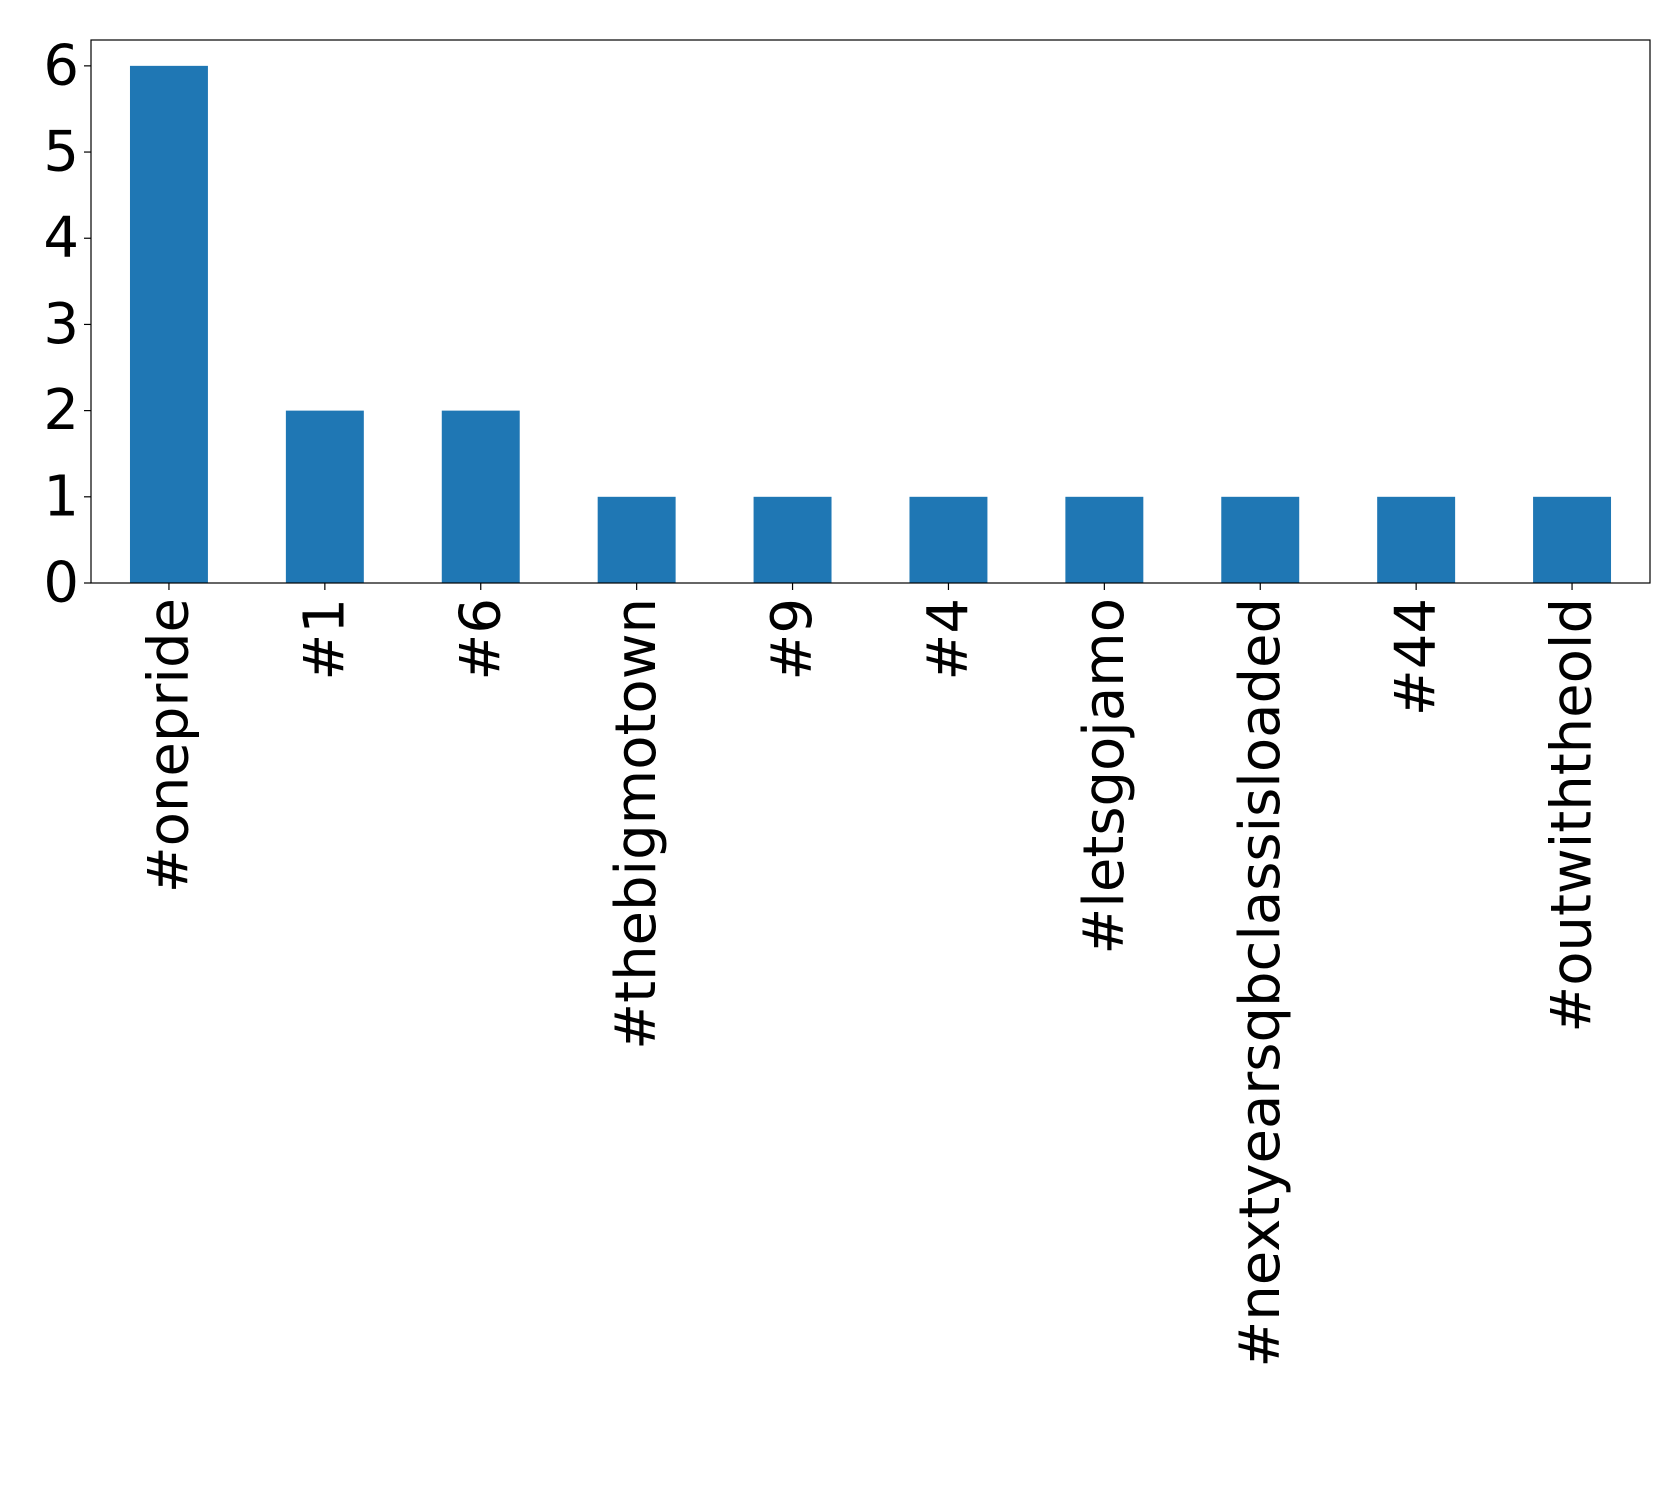 This screenshot has height=1487, width=1679. Describe the element at coordinates (1416, 657) in the screenshot. I see `x-tick-label-8: #44` at that location.